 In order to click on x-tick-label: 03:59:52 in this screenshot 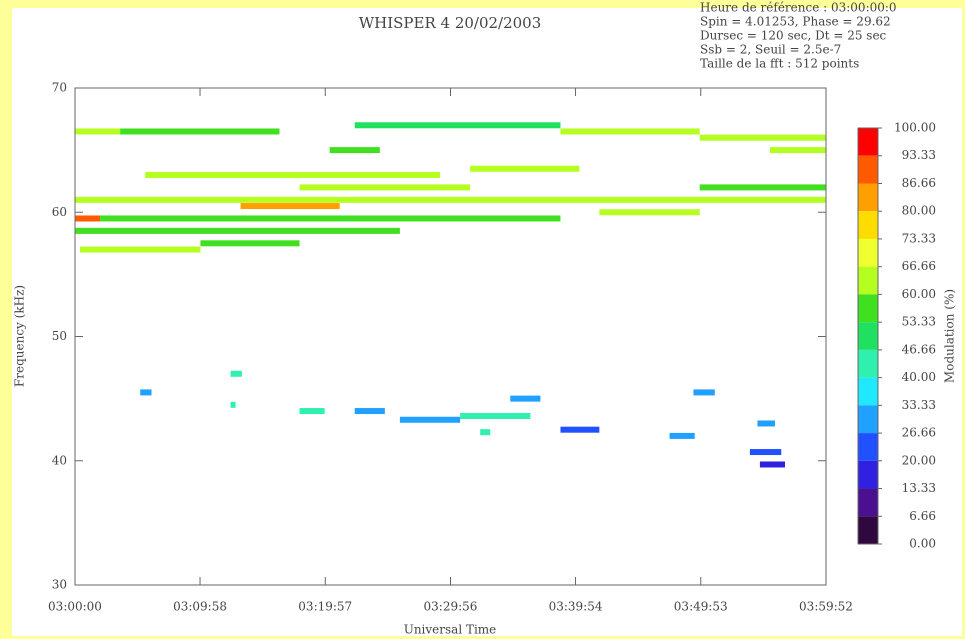, I will do `click(826, 607)`.